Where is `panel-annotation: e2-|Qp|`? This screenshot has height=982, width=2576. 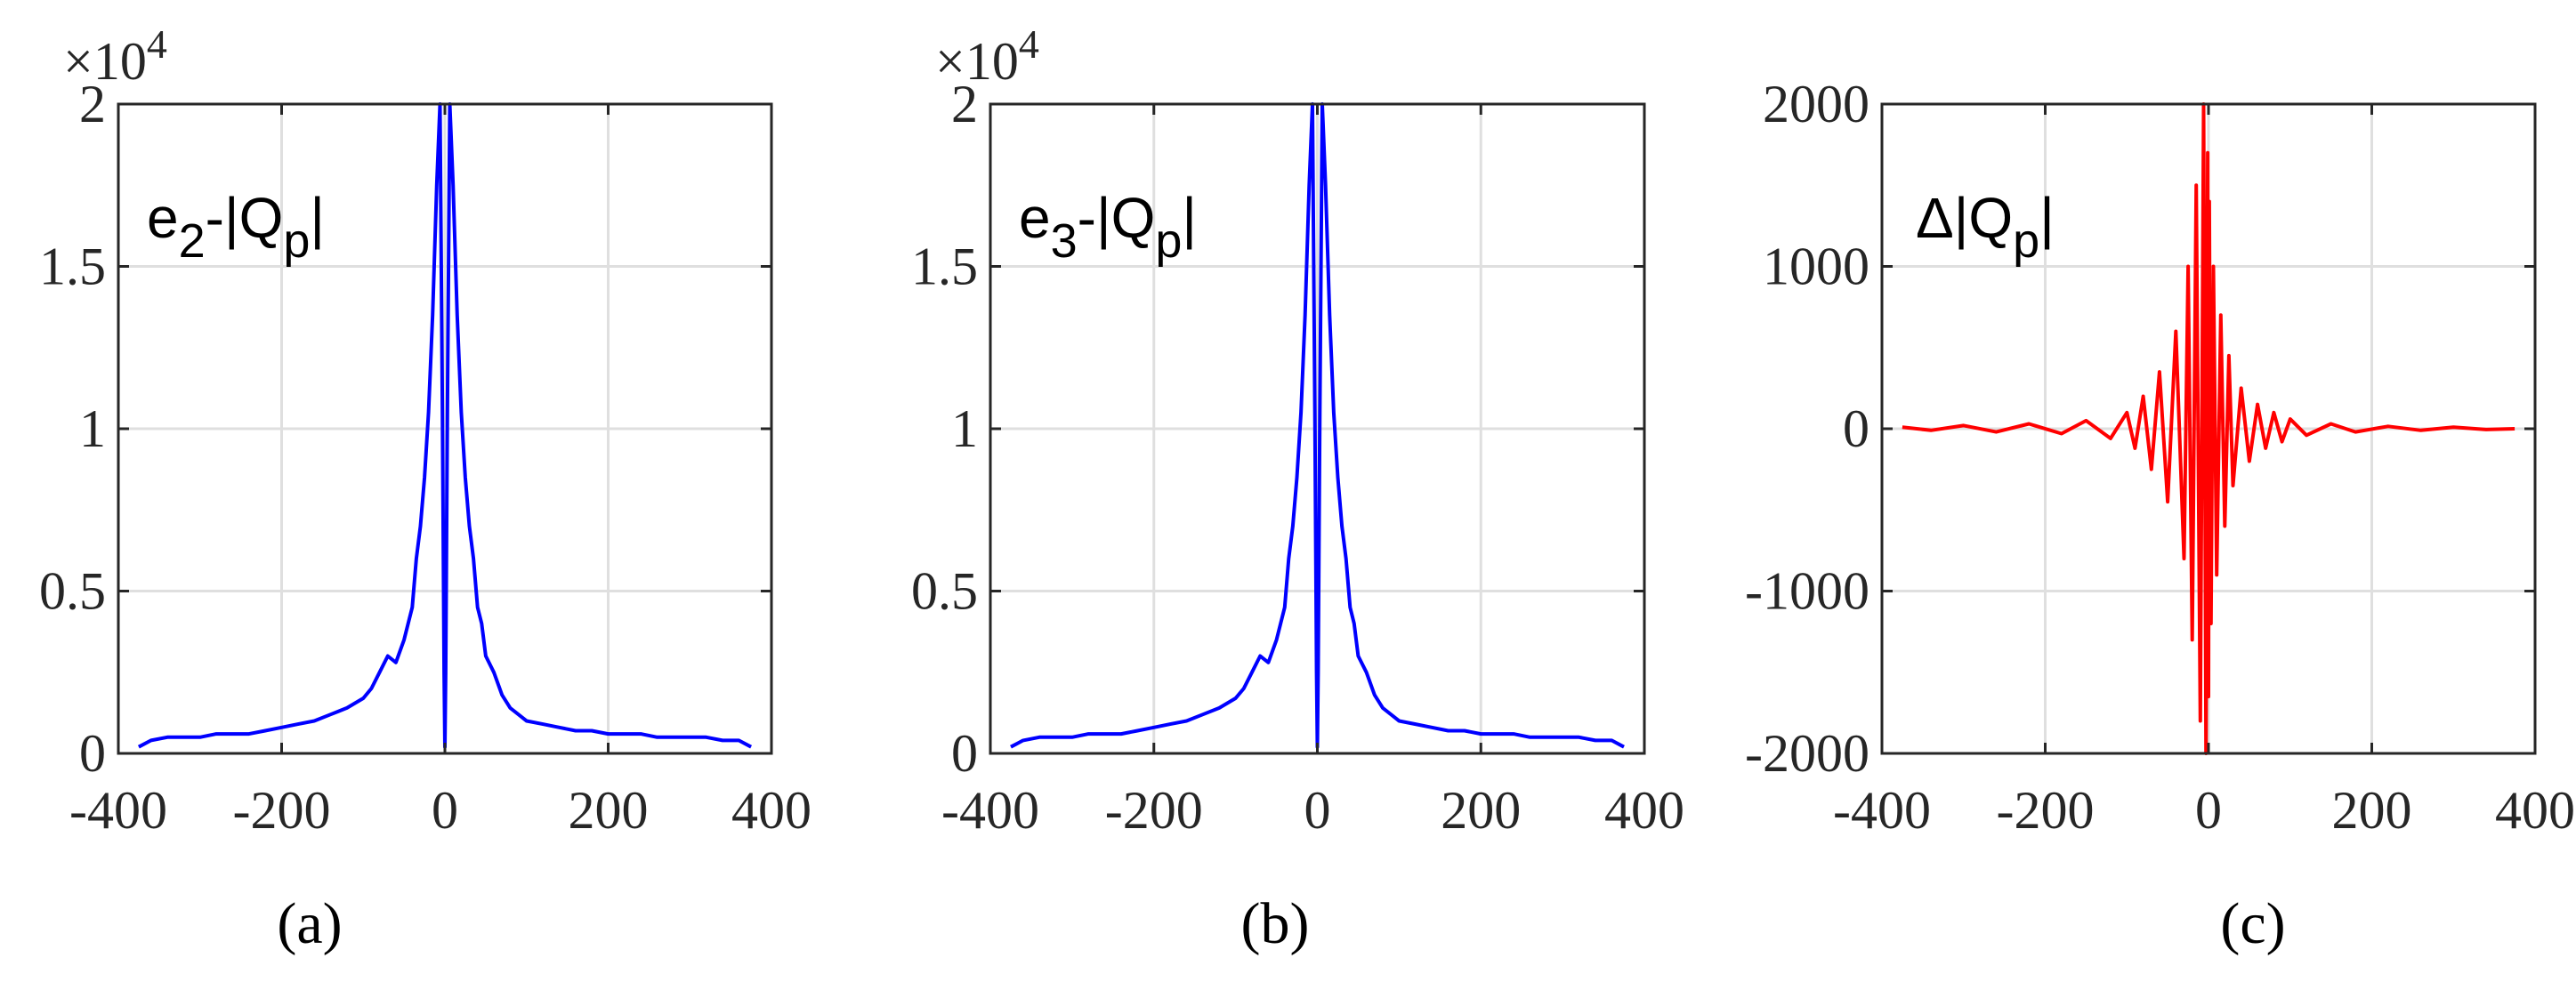 panel-annotation: e2-|Qp| is located at coordinates (236, 227).